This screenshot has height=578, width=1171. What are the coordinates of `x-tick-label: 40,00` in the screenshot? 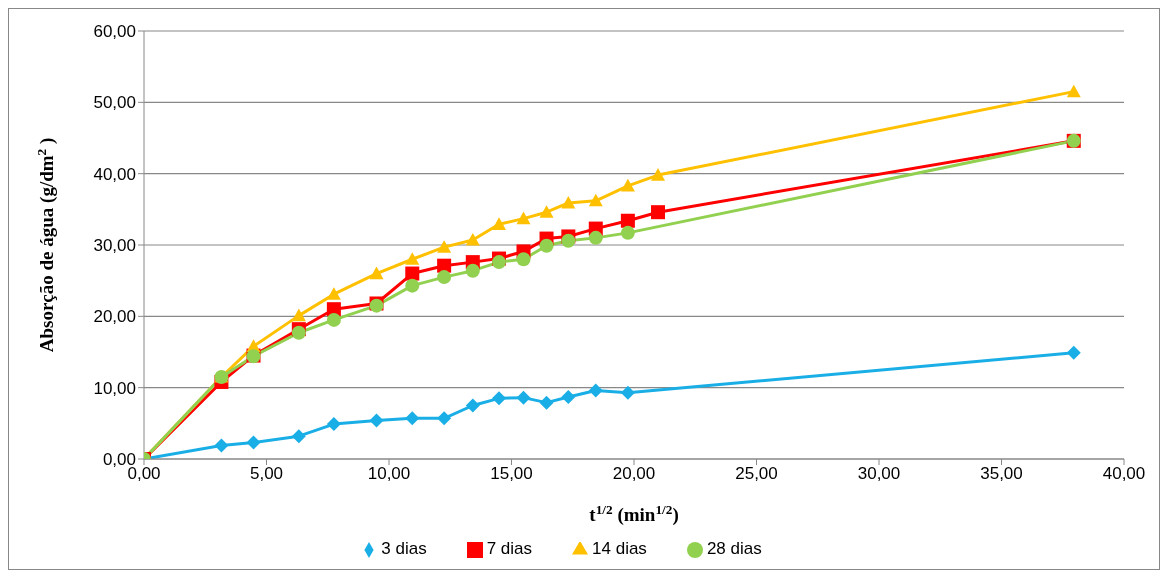 It's located at (1124, 474).